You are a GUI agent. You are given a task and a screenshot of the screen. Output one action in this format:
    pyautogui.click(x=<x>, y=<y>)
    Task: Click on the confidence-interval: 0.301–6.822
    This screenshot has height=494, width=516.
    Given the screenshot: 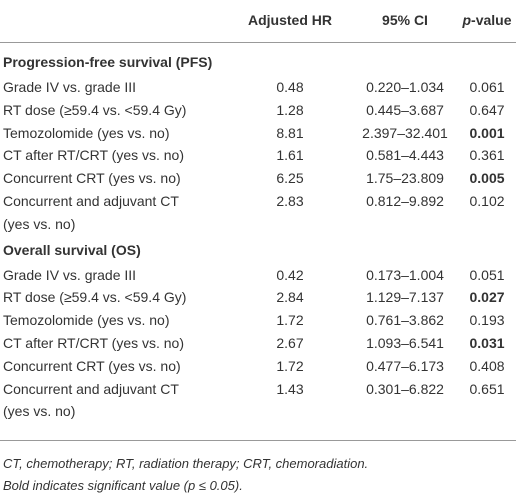 What is the action you would take?
    pyautogui.click(x=405, y=388)
    